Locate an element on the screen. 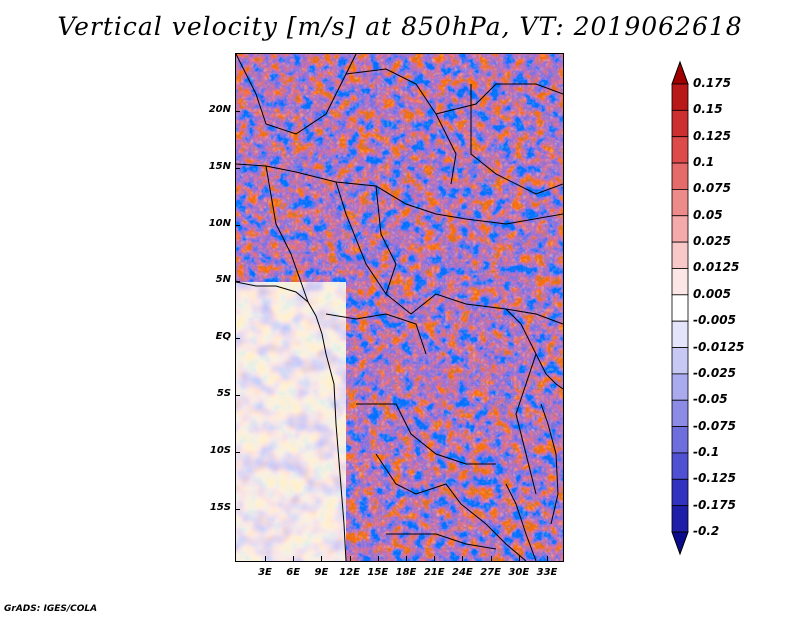 This screenshot has width=800, height=618. longitude-label: 24E is located at coordinates (462, 572).